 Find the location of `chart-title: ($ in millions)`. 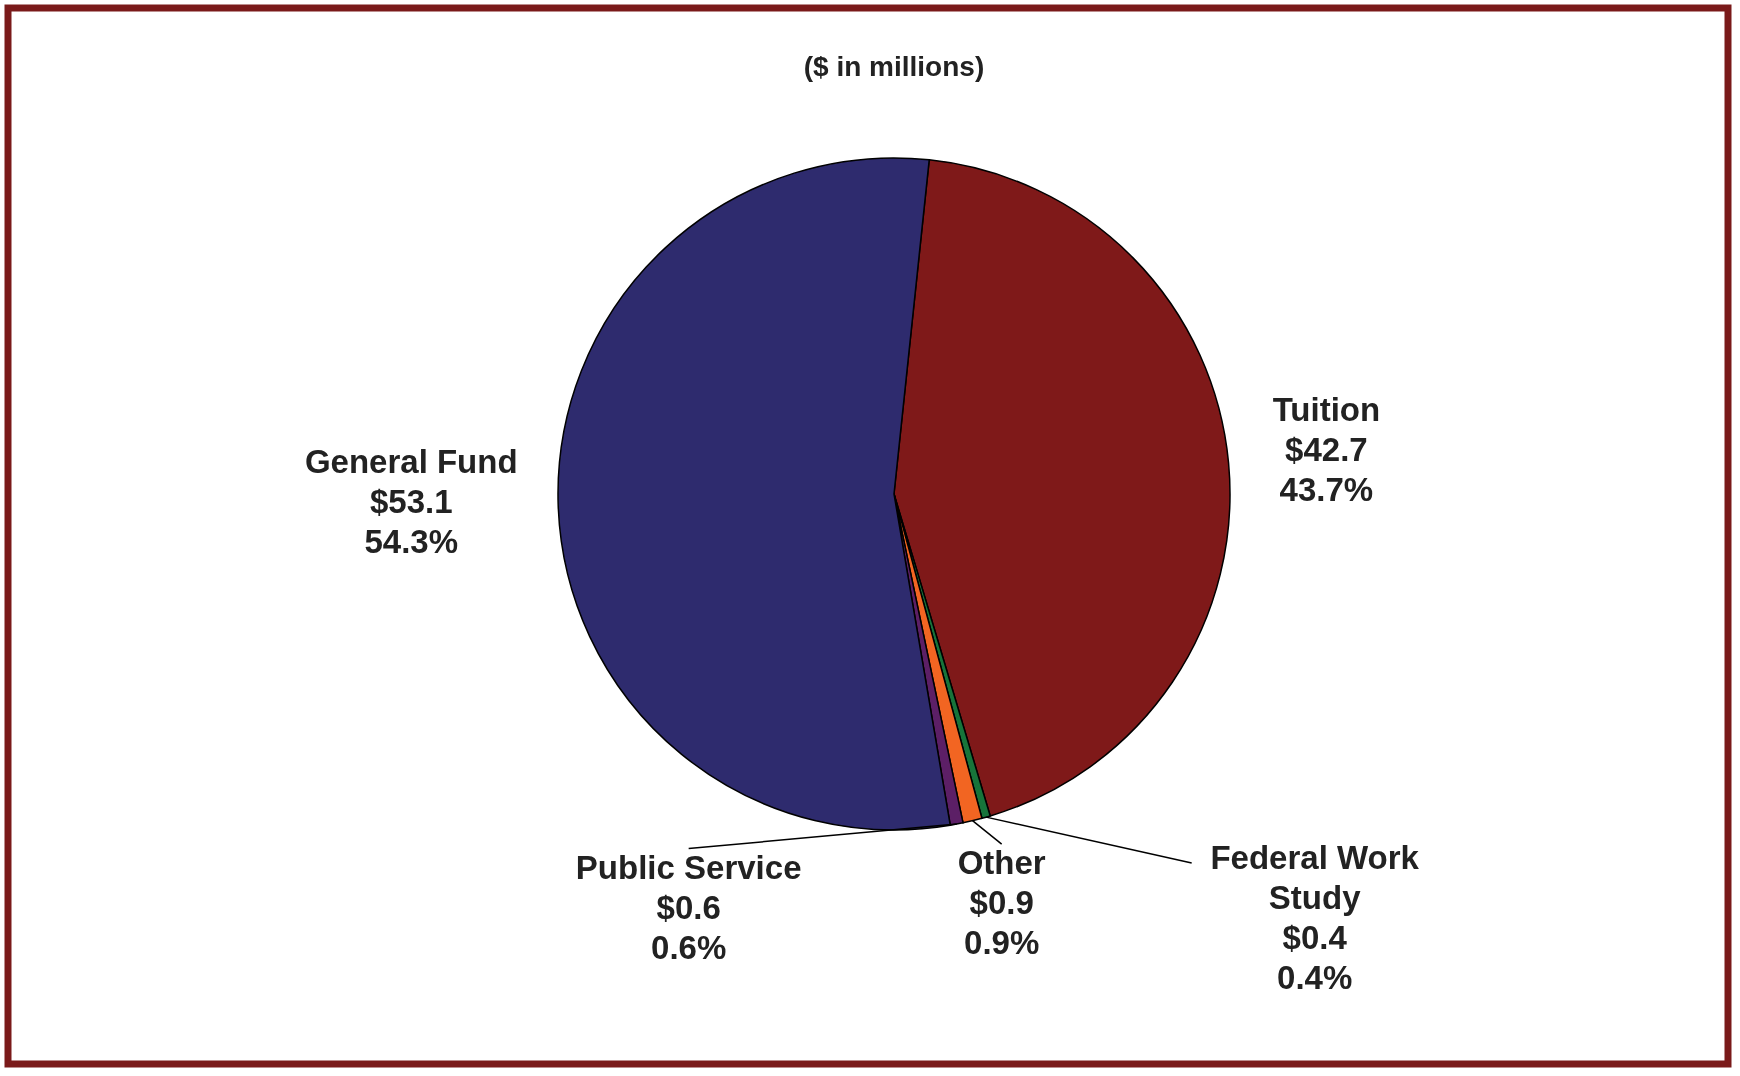

chart-title: ($ in millions) is located at coordinates (894, 66).